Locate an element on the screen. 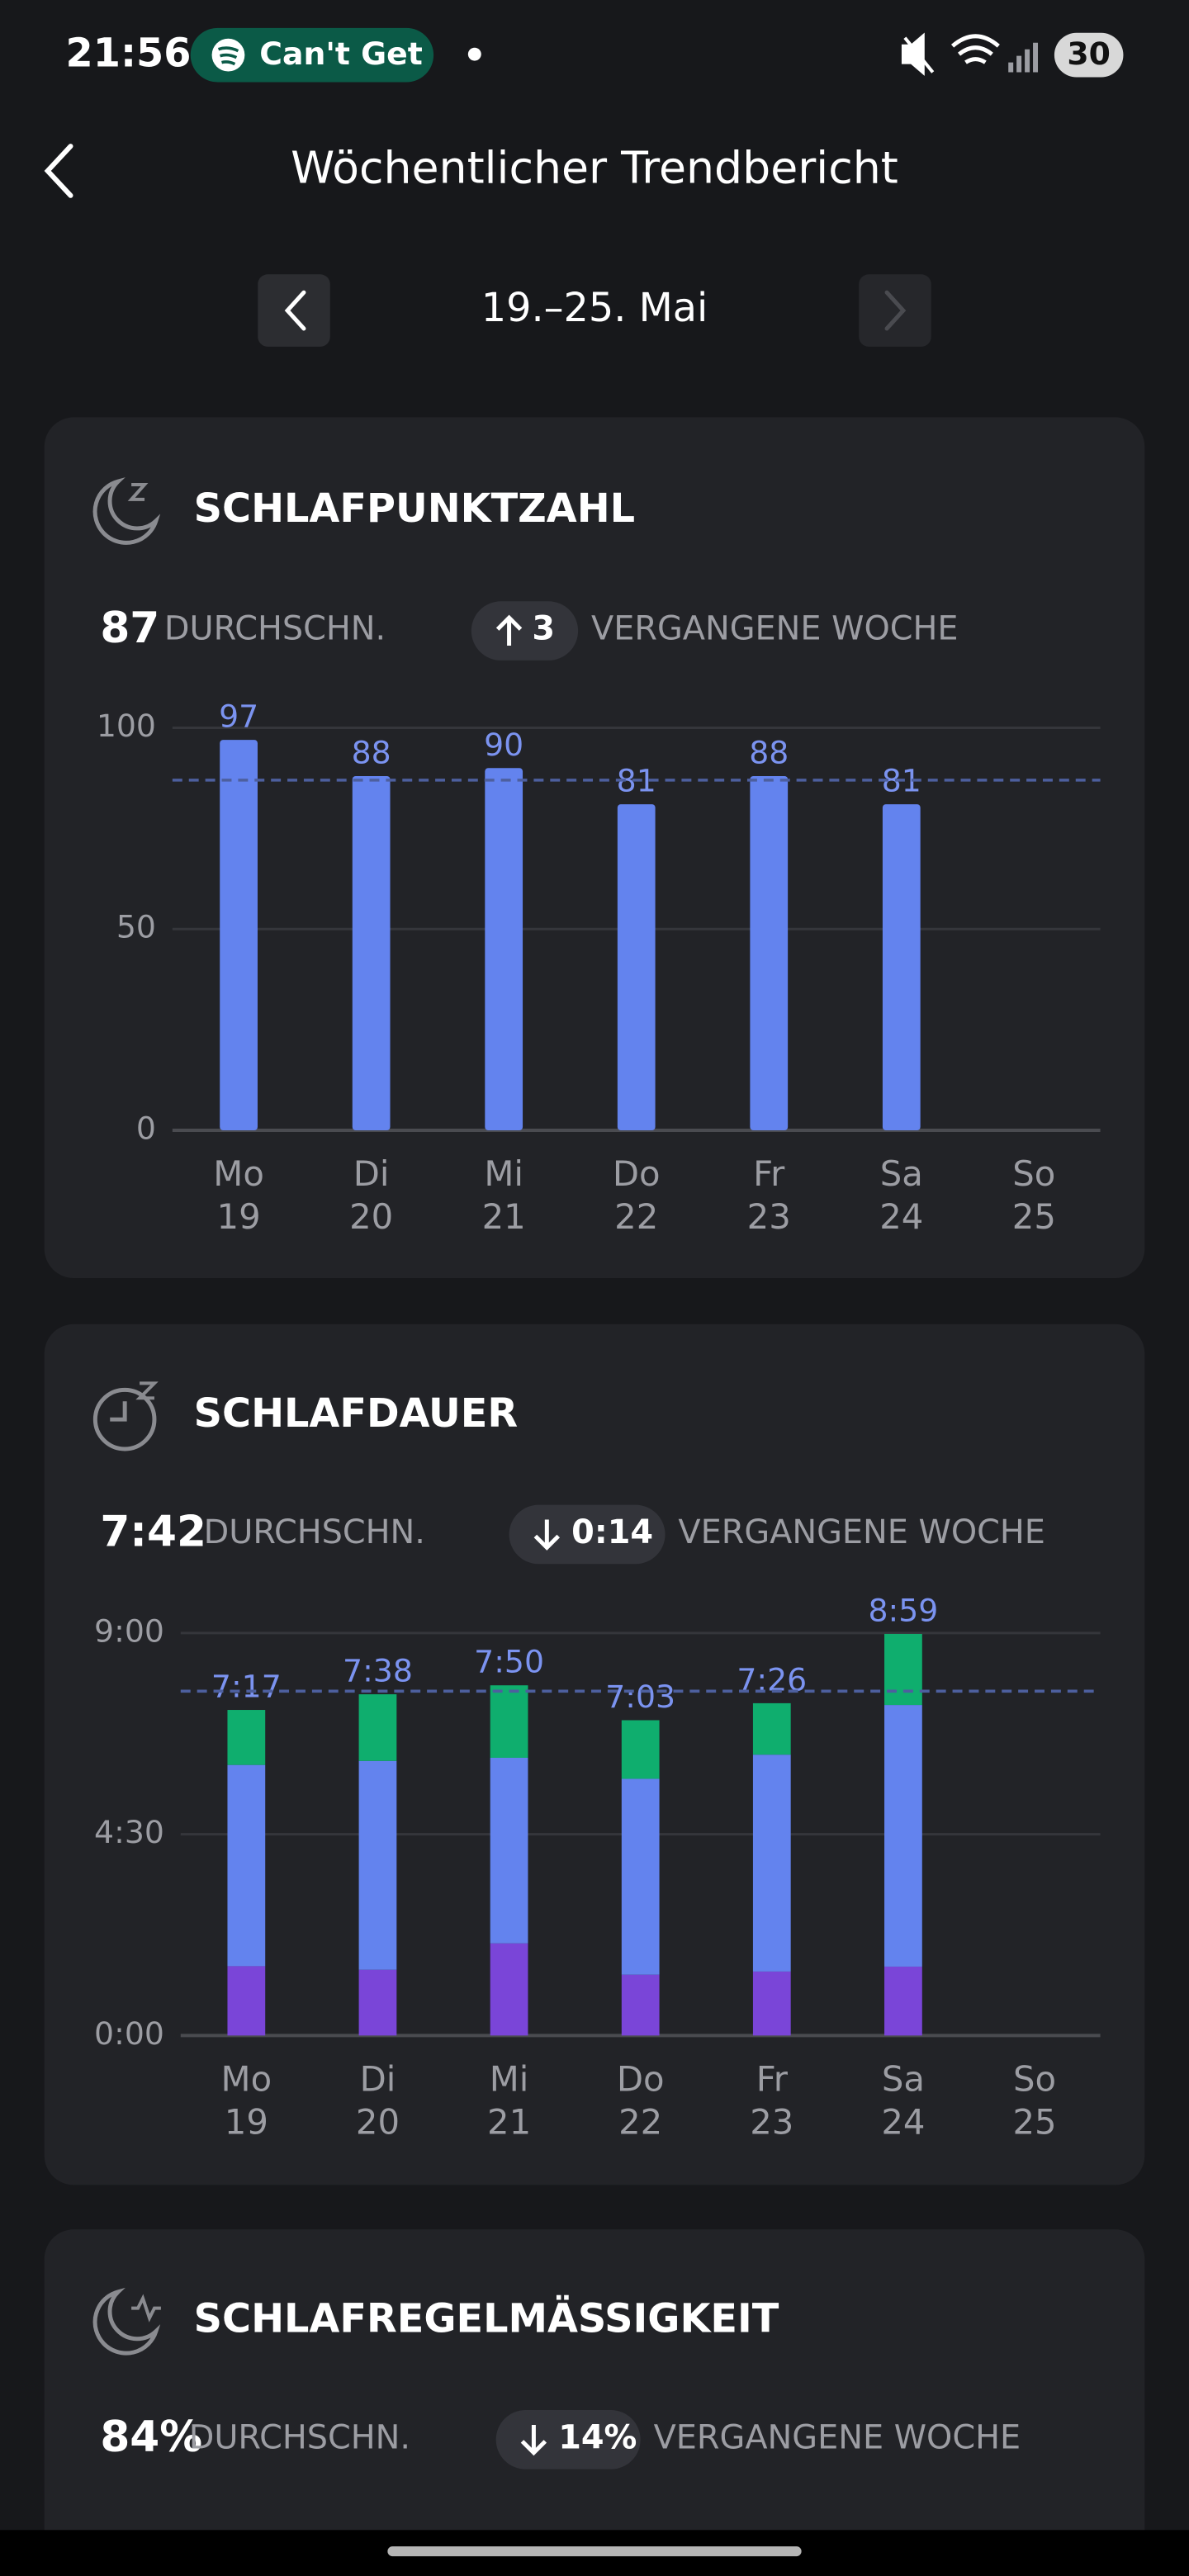  data-label: 97 is located at coordinates (238, 716).